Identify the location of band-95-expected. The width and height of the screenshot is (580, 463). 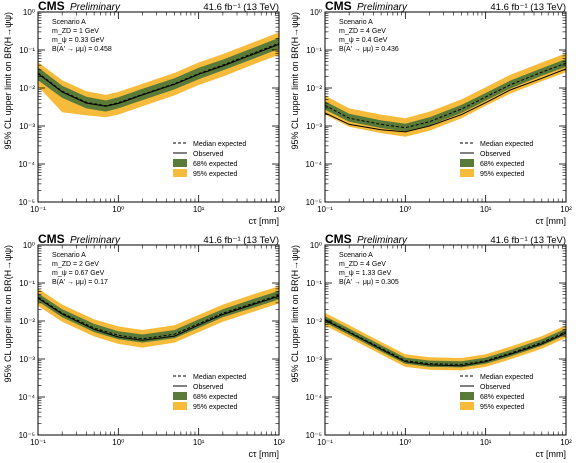
(158, 75).